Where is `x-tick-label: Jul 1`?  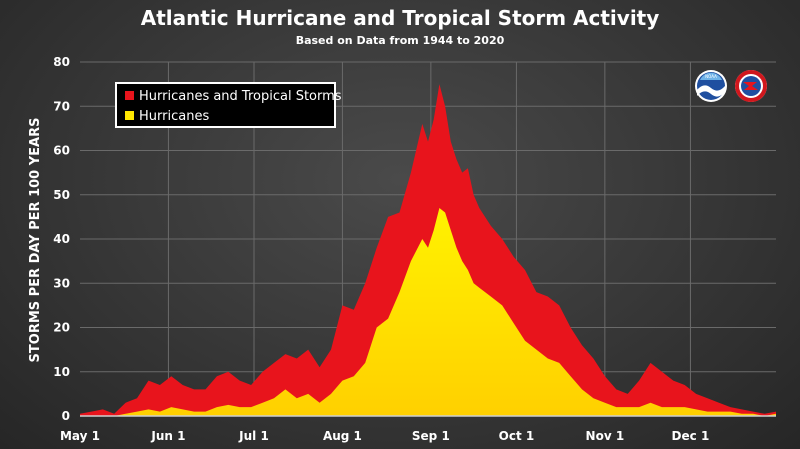
x-tick-label: Jul 1 is located at coordinates (253, 436).